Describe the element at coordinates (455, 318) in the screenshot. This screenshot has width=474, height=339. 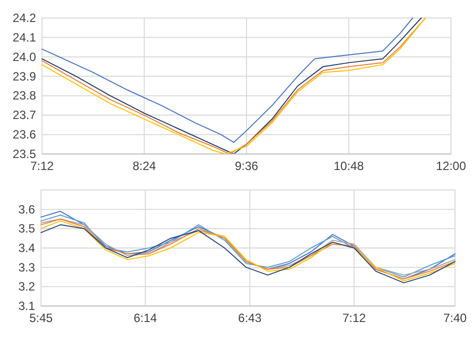
I see `x-tick-label: 7:40` at that location.